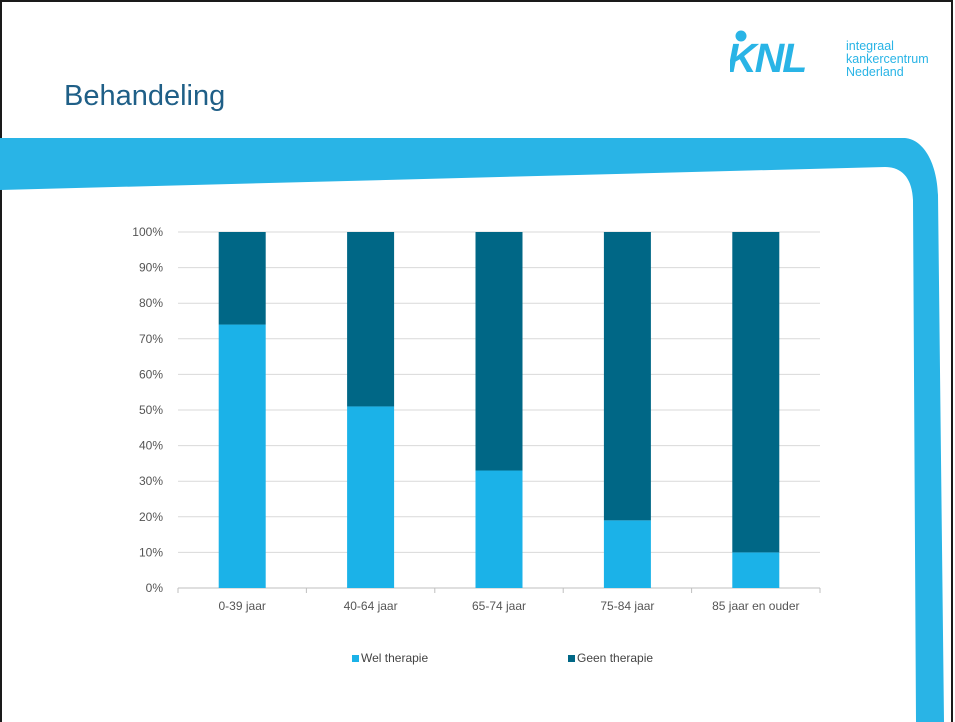 Image resolution: width=955 pixels, height=722 pixels. I want to click on legend: Wel therapie Geen therapie, so click(502, 658).